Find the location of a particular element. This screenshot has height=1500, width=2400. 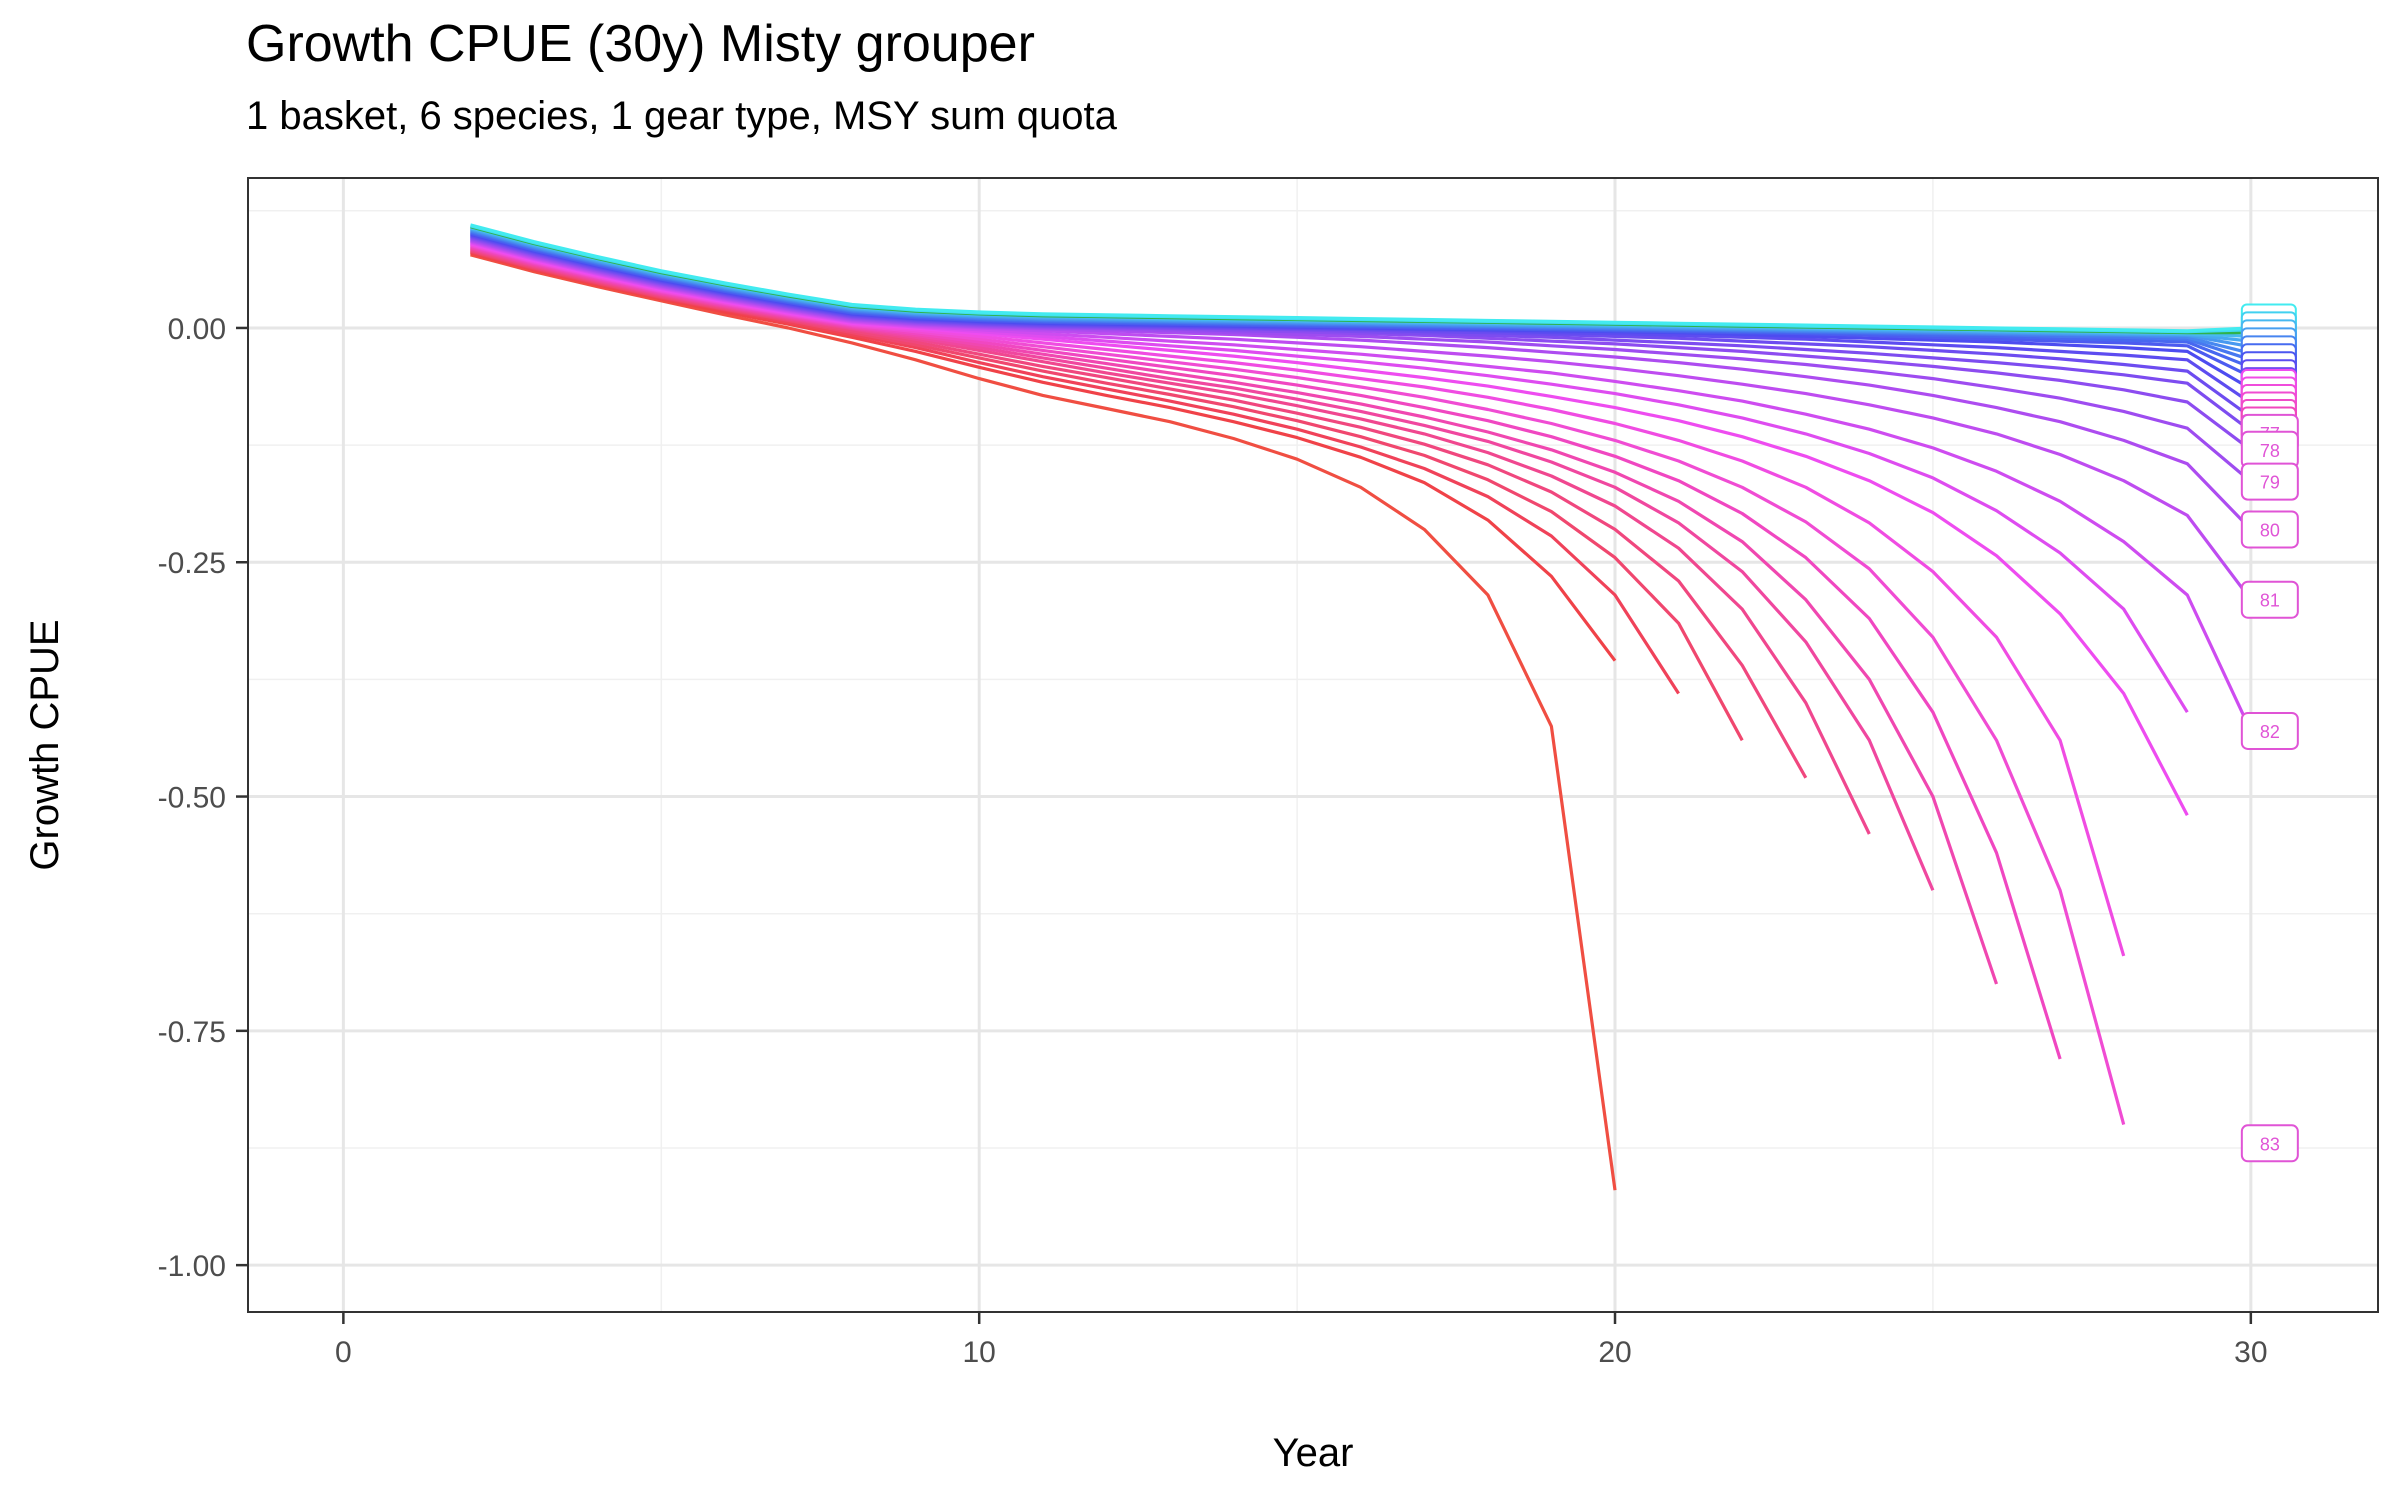

y-tick-label: 0.00 is located at coordinates (197, 329).